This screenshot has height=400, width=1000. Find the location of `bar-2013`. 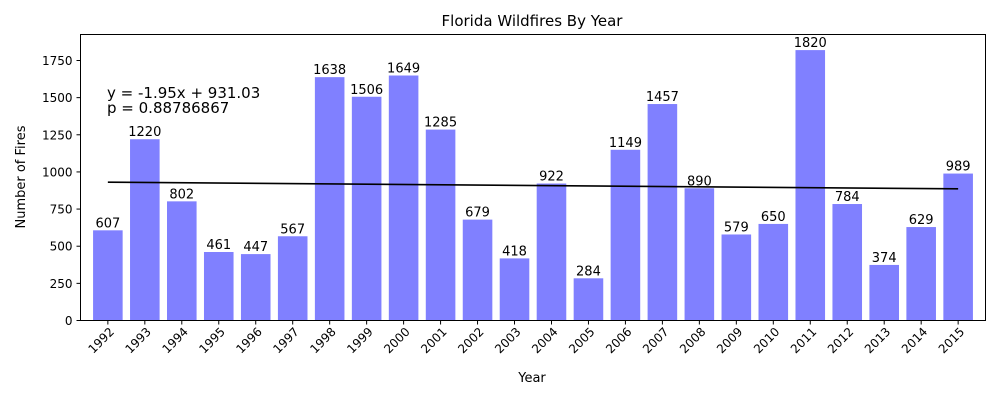

bar-2013 is located at coordinates (884, 292).